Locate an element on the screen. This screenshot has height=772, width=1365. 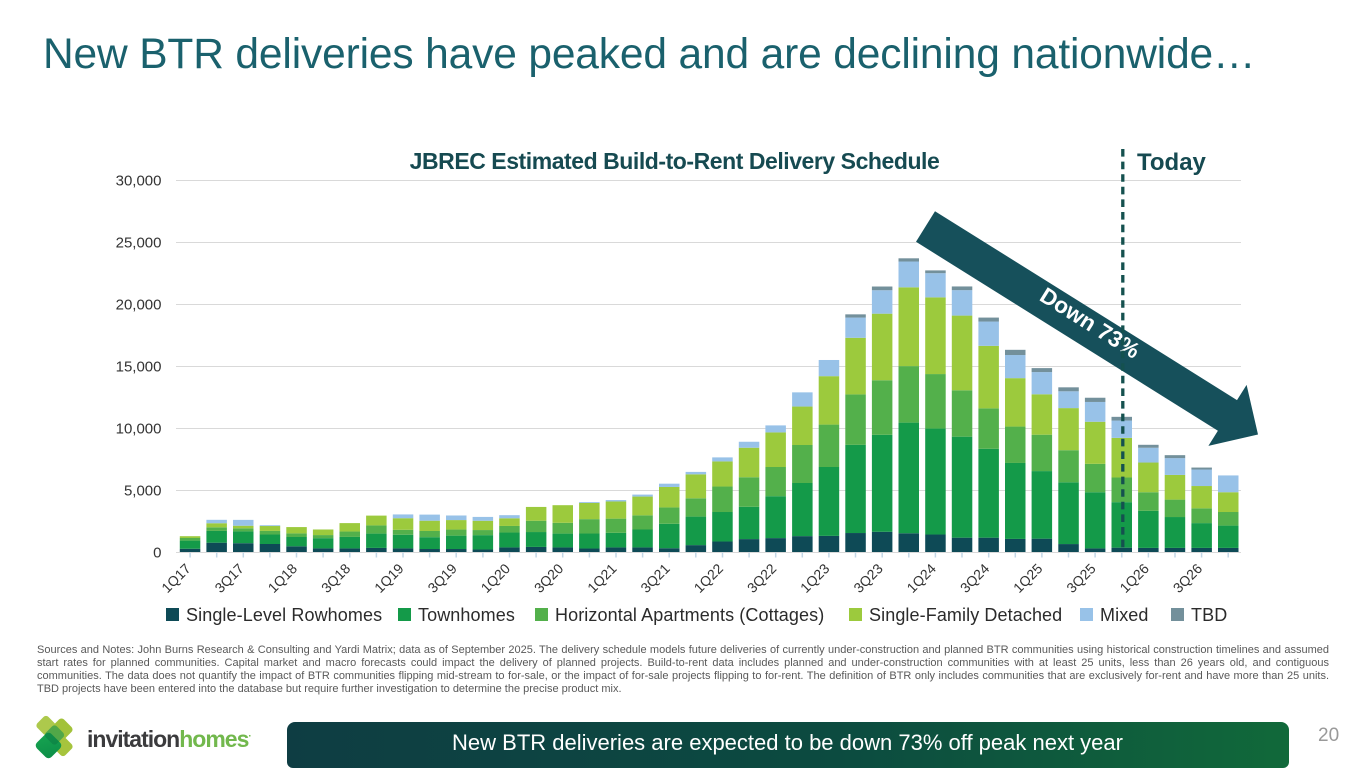
svg-text: 3Q18 is located at coordinates (336, 578).